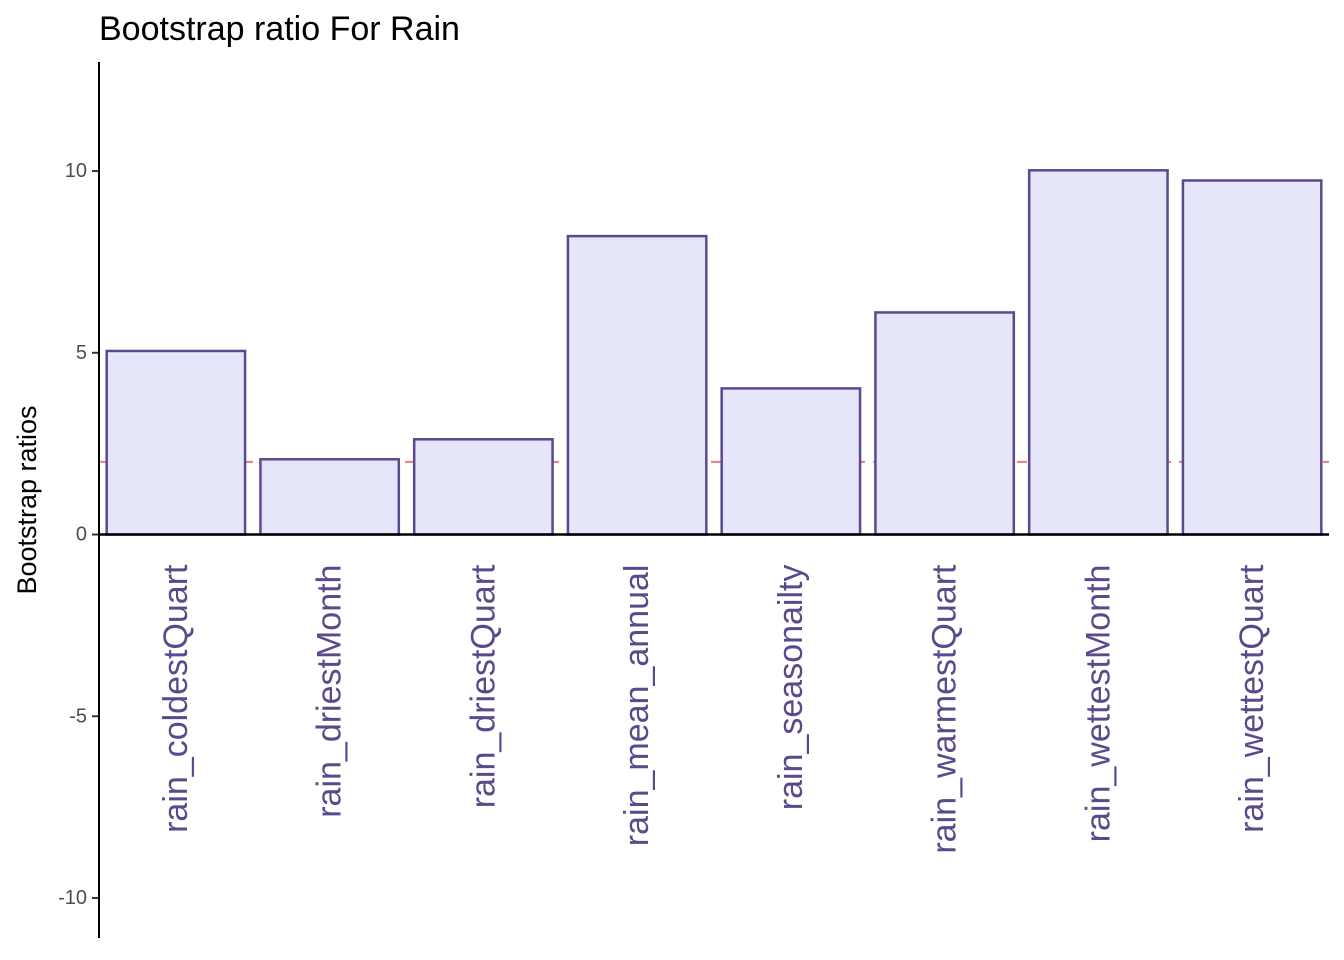  I want to click on bar-rain_warmestQuart, so click(945, 423).